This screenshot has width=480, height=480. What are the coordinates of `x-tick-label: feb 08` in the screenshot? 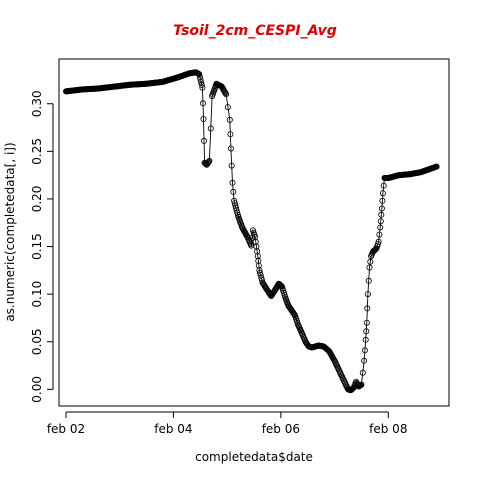 It's located at (388, 429).